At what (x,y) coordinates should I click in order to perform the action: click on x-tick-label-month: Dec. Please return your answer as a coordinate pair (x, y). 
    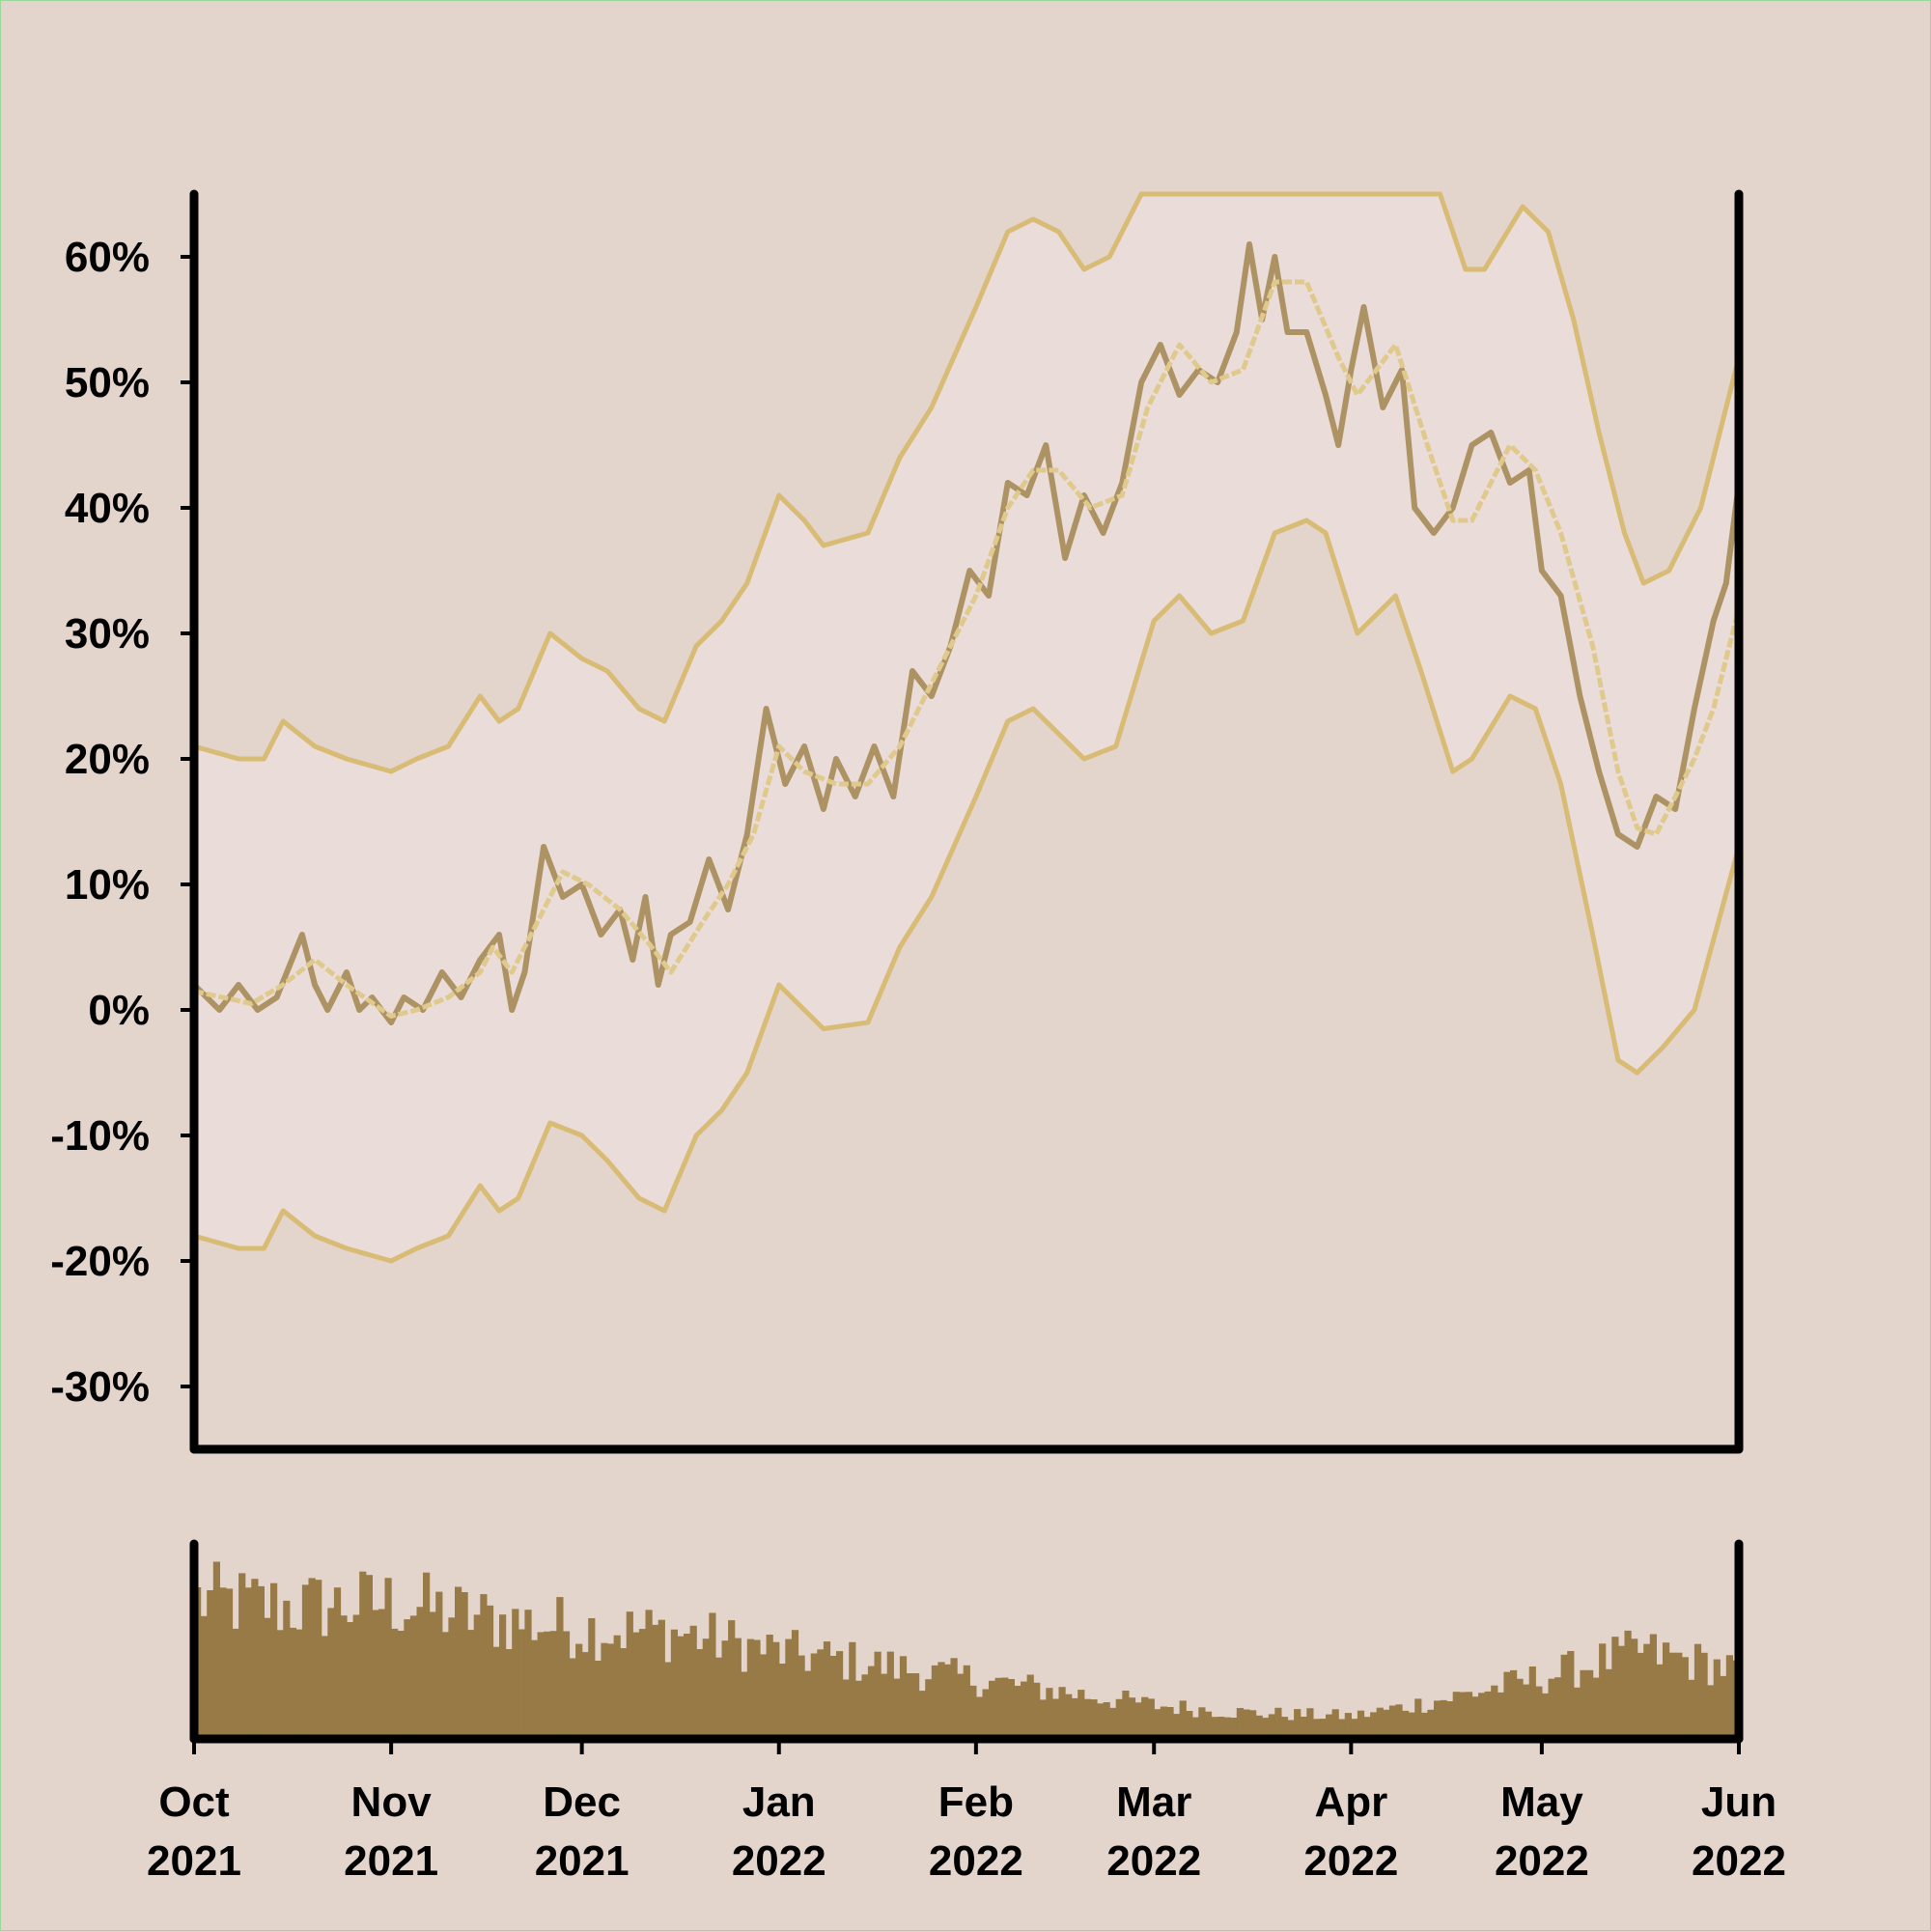
    Looking at the image, I should click on (582, 1802).